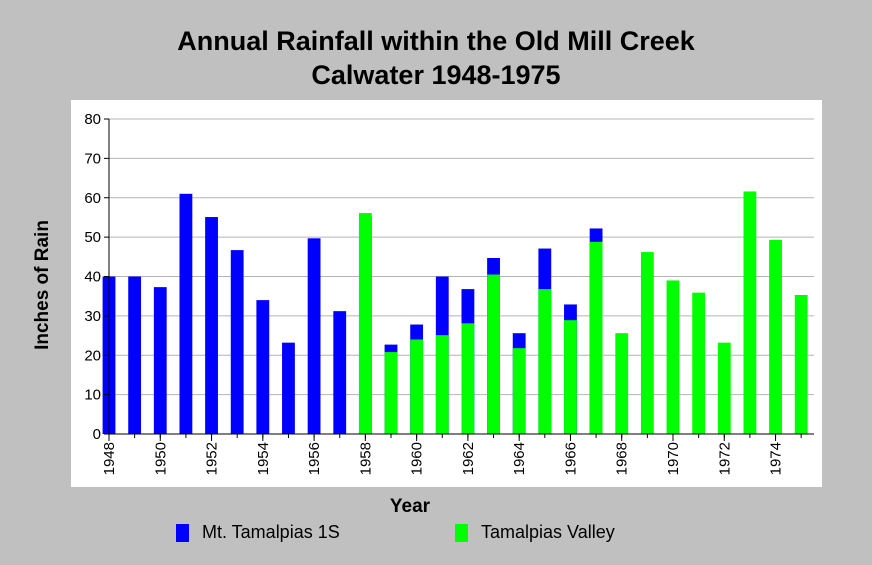  I want to click on y-tick-label: 70, so click(92, 158).